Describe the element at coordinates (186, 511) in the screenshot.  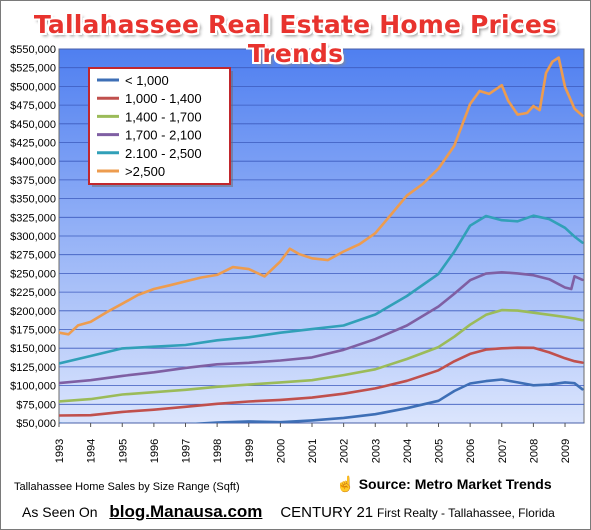
I see `blog-link: blog.Manausa.com` at that location.